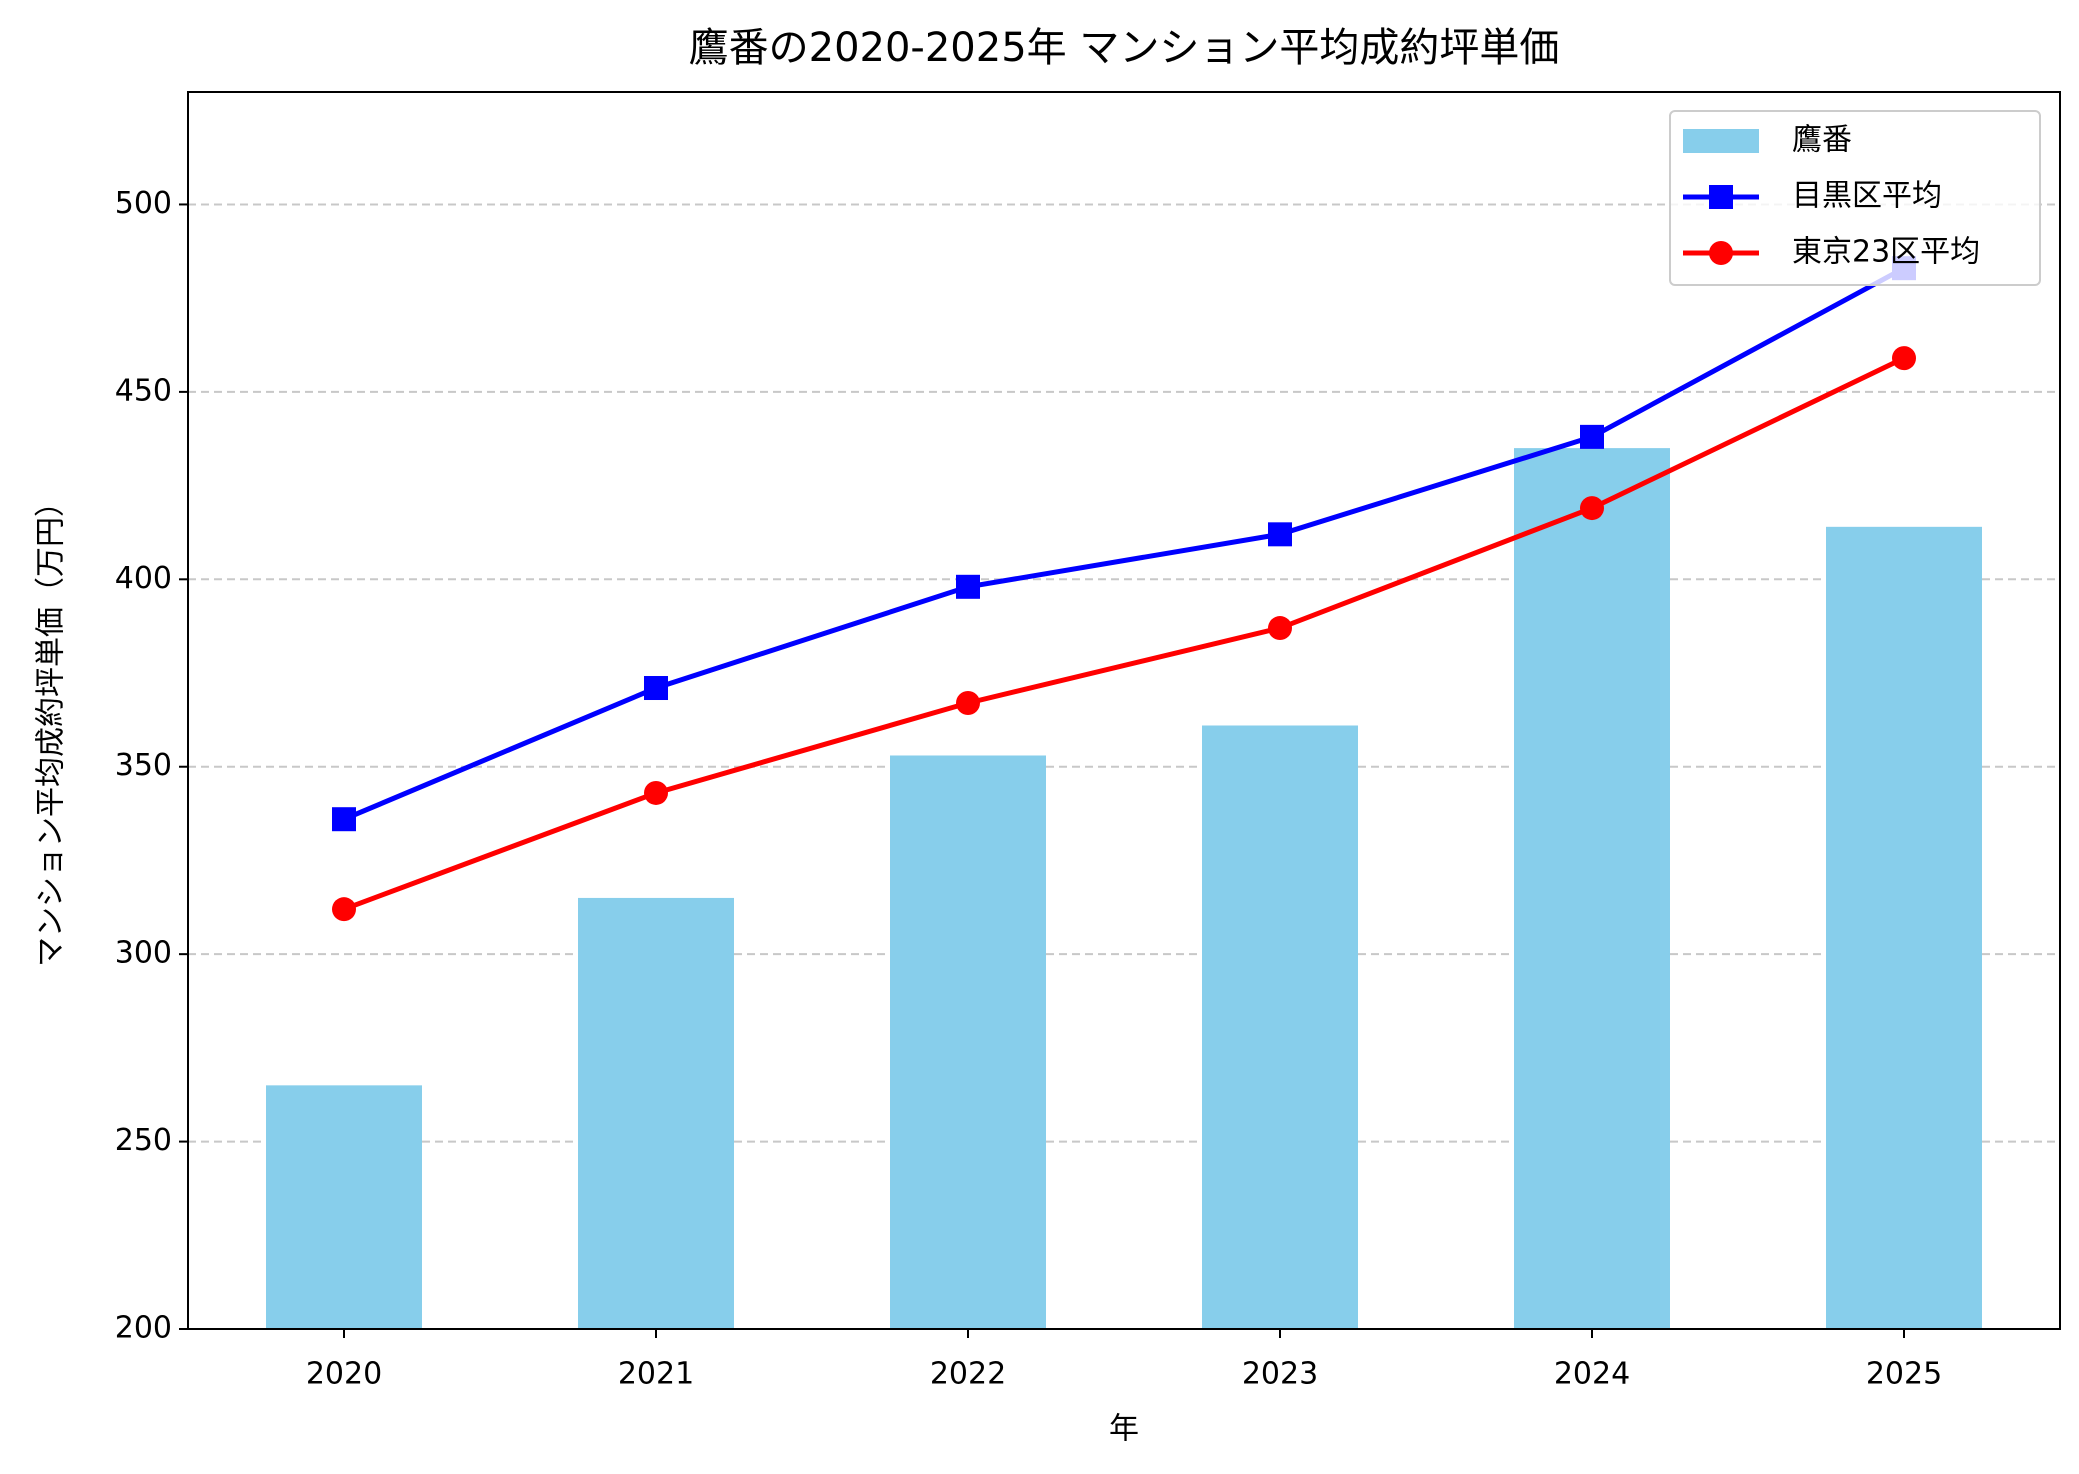  Describe the element at coordinates (1822, 140) in the screenshot. I see `legend-label: 鷹番` at that location.